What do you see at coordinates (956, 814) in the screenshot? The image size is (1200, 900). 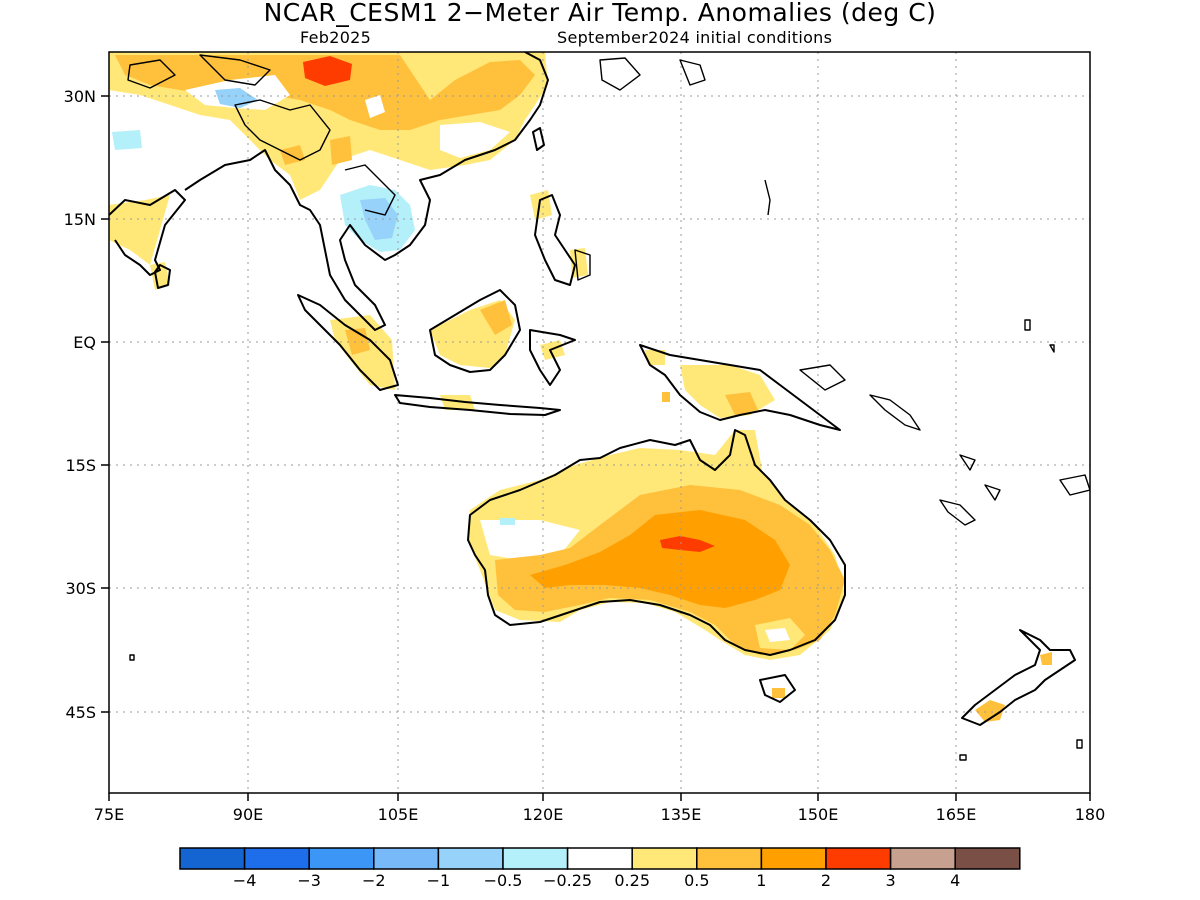 I see `lon-tick-label: 165E` at bounding box center [956, 814].